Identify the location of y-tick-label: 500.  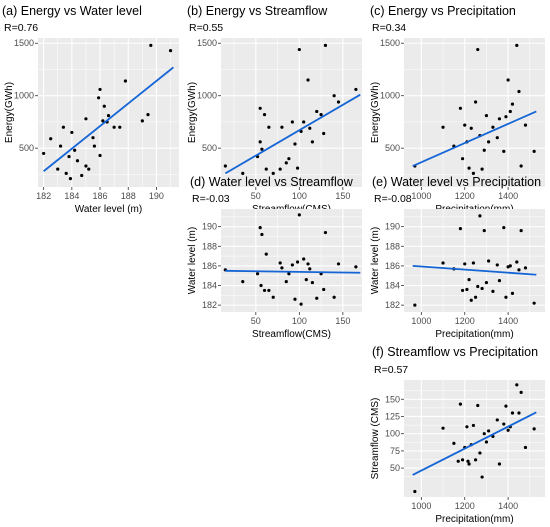
(26, 148).